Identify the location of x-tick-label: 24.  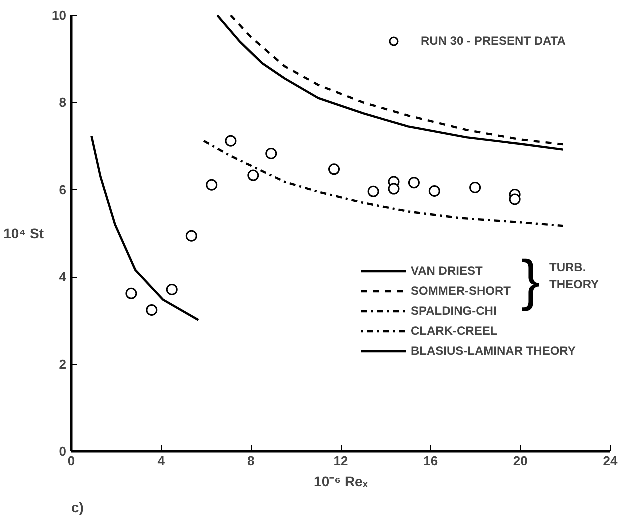
(610, 461).